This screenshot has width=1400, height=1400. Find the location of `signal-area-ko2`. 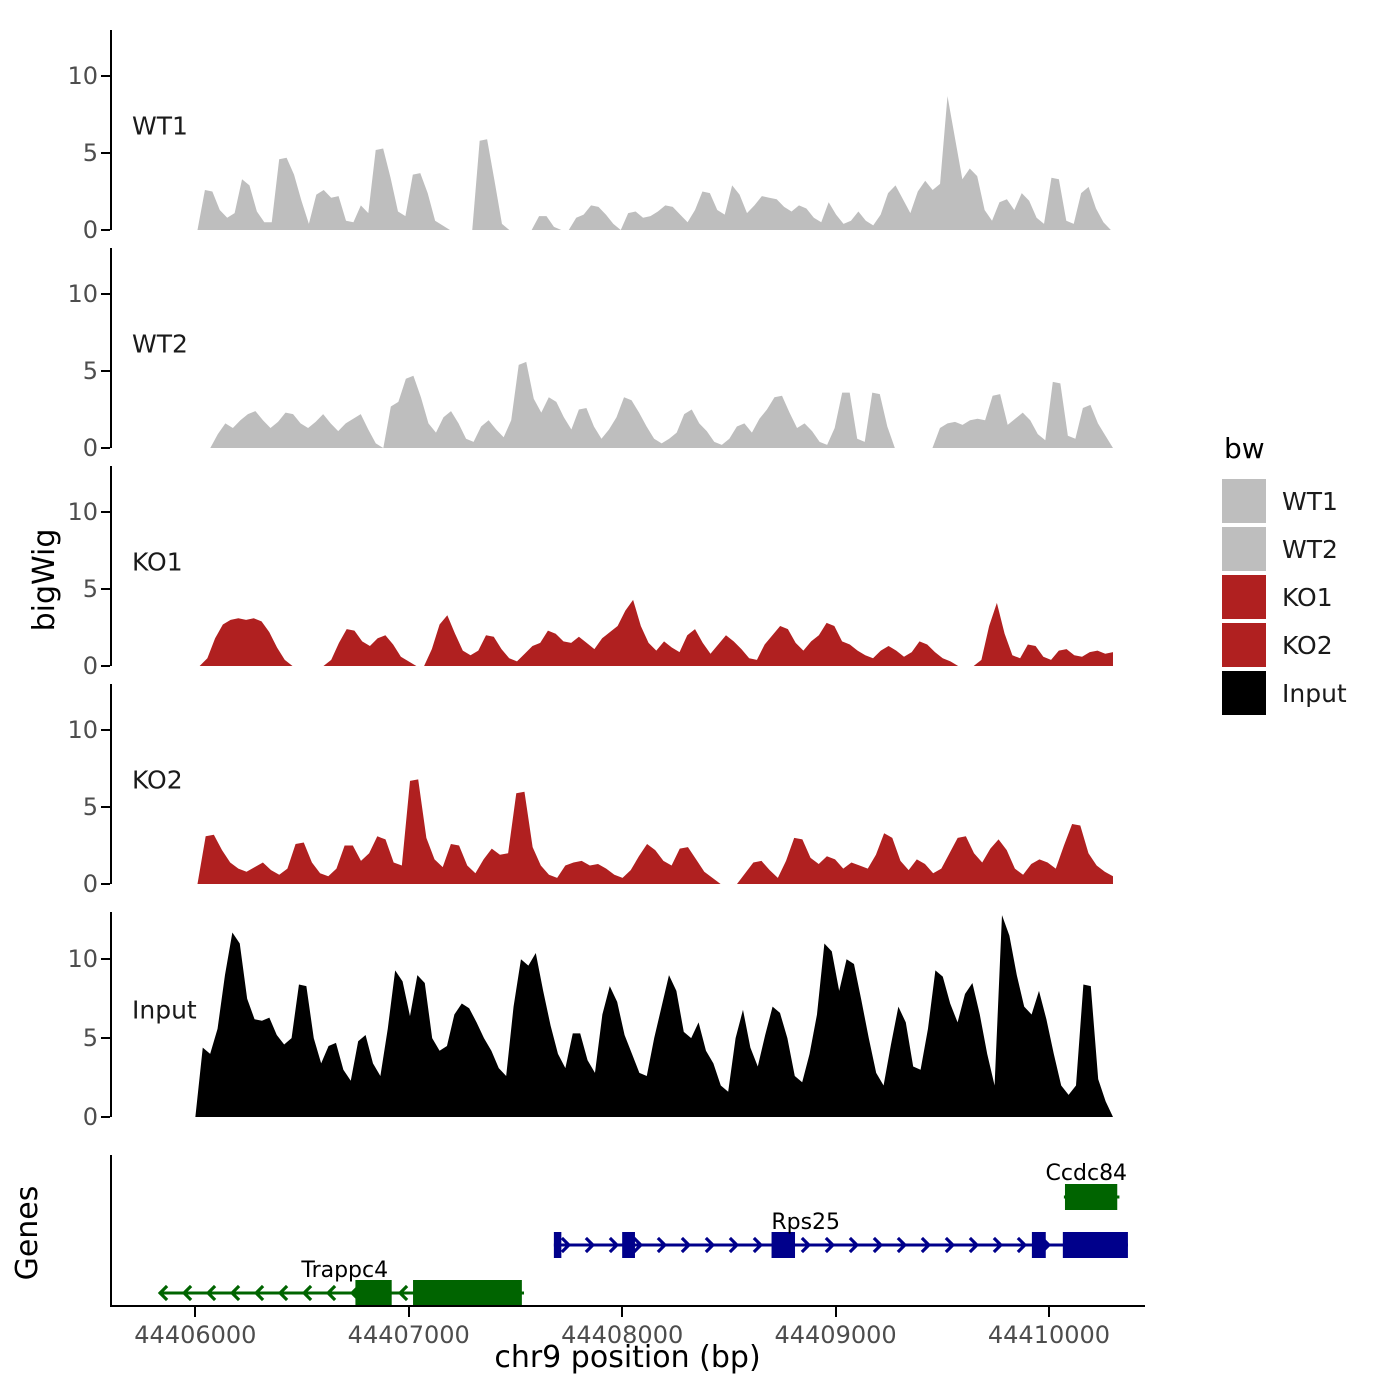

signal-area-ko2 is located at coordinates (655, 831).